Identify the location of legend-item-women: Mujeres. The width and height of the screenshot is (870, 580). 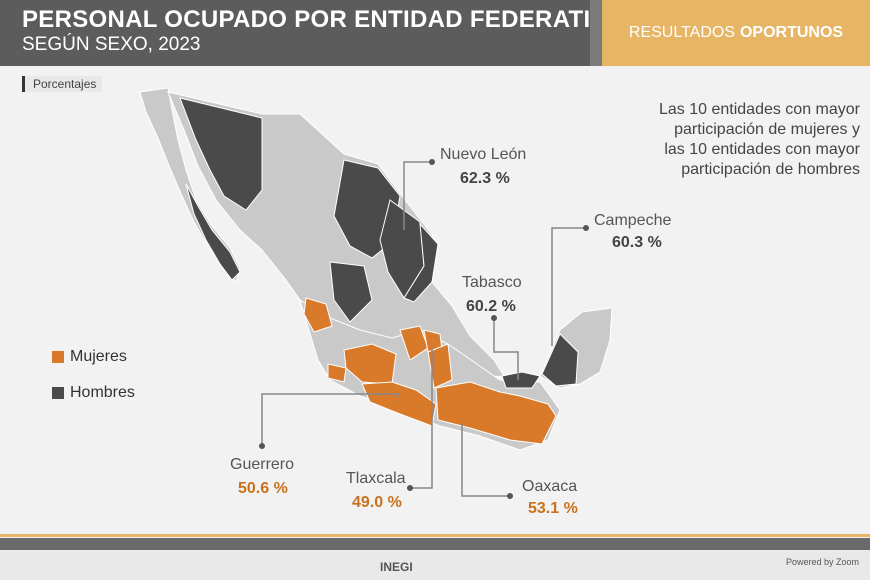
(89, 357).